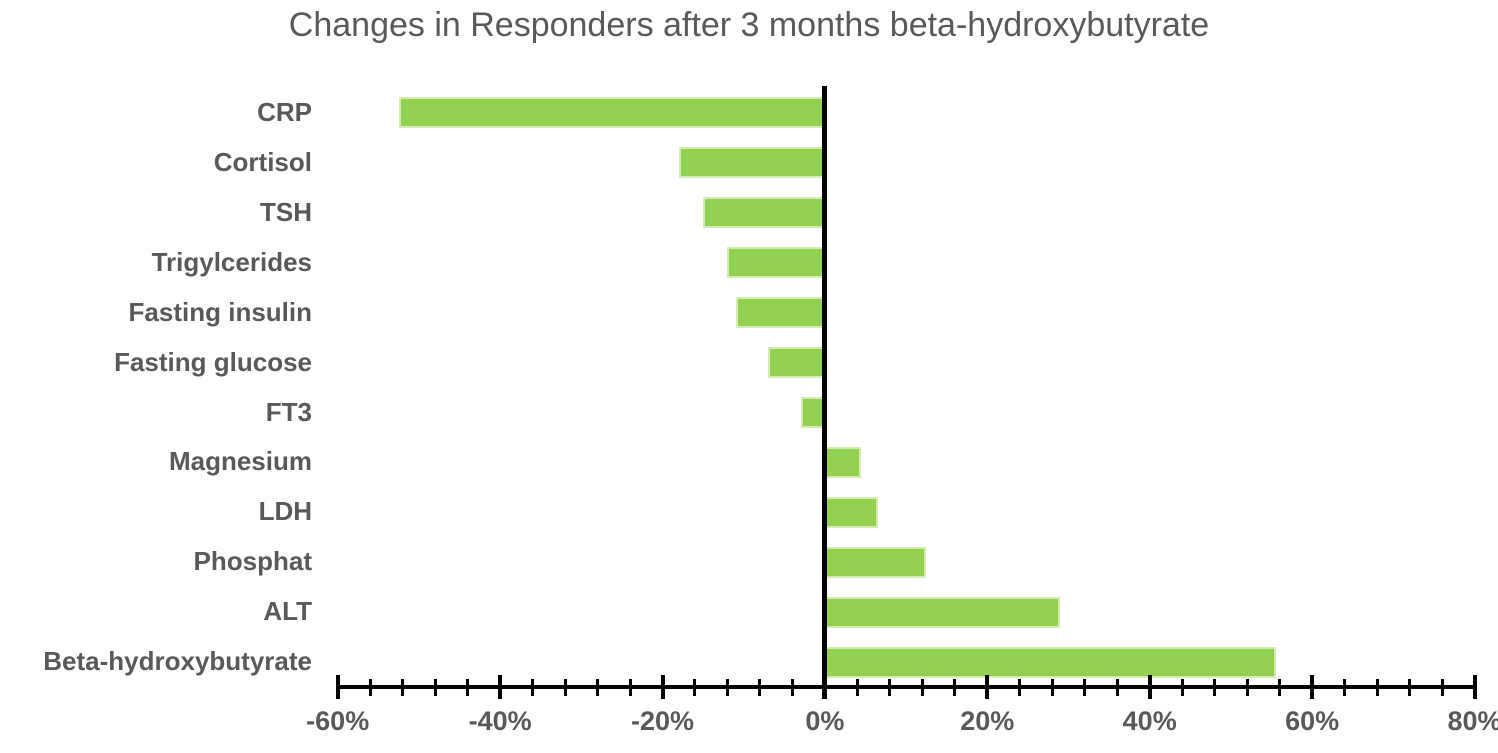 Image resolution: width=1498 pixels, height=753 pixels. I want to click on bar-tsh, so click(764, 213).